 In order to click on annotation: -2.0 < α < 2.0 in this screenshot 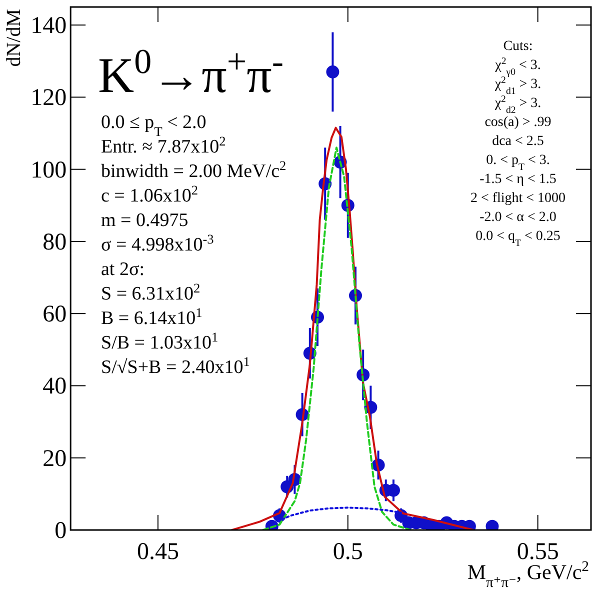, I will do `click(518, 217)`.